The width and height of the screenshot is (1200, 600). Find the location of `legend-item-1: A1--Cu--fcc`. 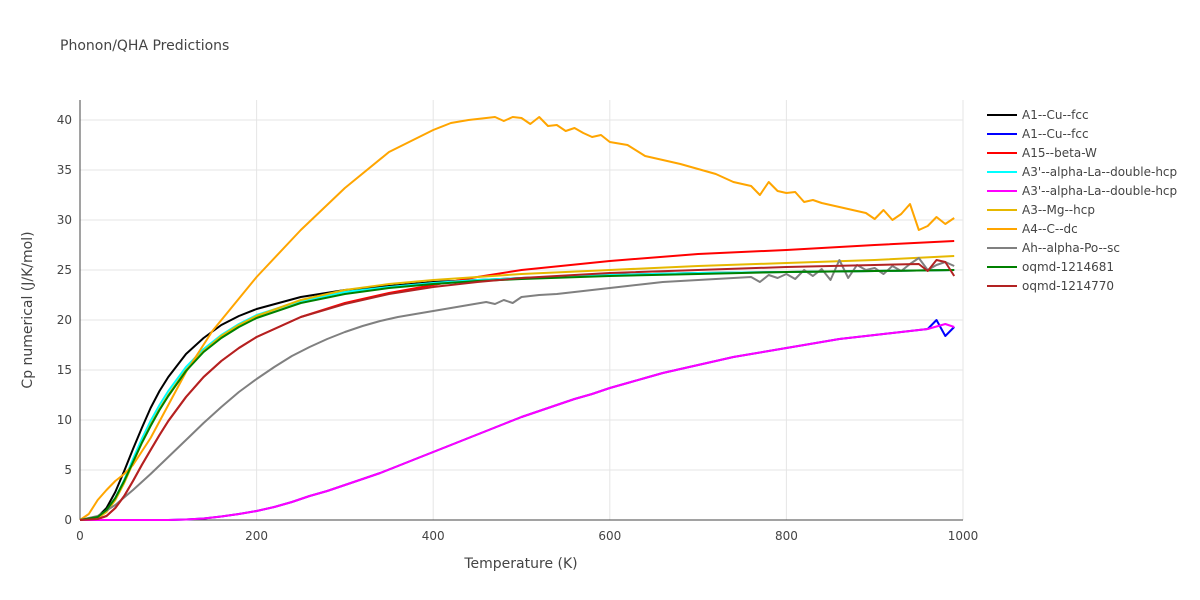

legend-item-1: A1--Cu--fcc is located at coordinates (1038, 134).